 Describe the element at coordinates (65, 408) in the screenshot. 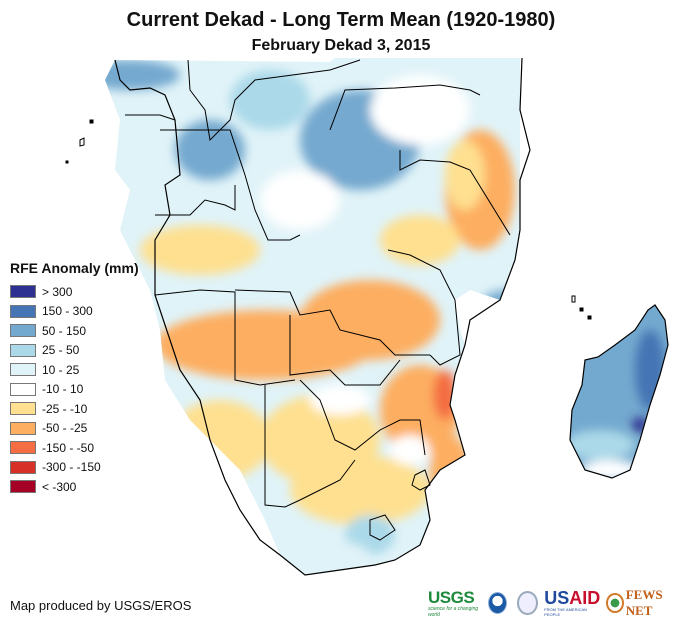

I see `legend-label: -25 - -10` at that location.